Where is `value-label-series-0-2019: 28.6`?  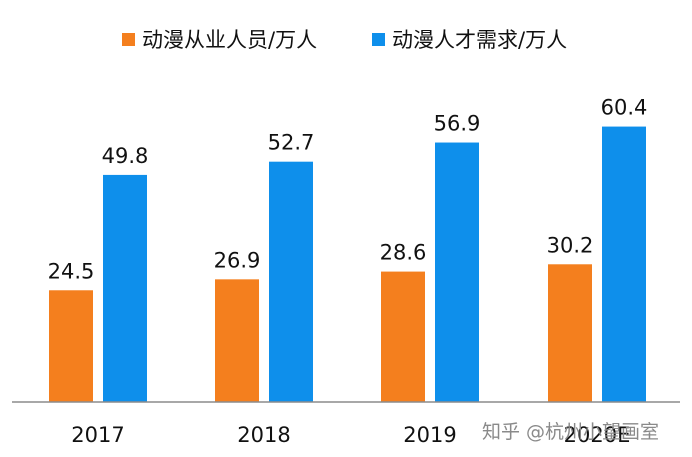 value-label-series-0-2019: 28.6 is located at coordinates (403, 253).